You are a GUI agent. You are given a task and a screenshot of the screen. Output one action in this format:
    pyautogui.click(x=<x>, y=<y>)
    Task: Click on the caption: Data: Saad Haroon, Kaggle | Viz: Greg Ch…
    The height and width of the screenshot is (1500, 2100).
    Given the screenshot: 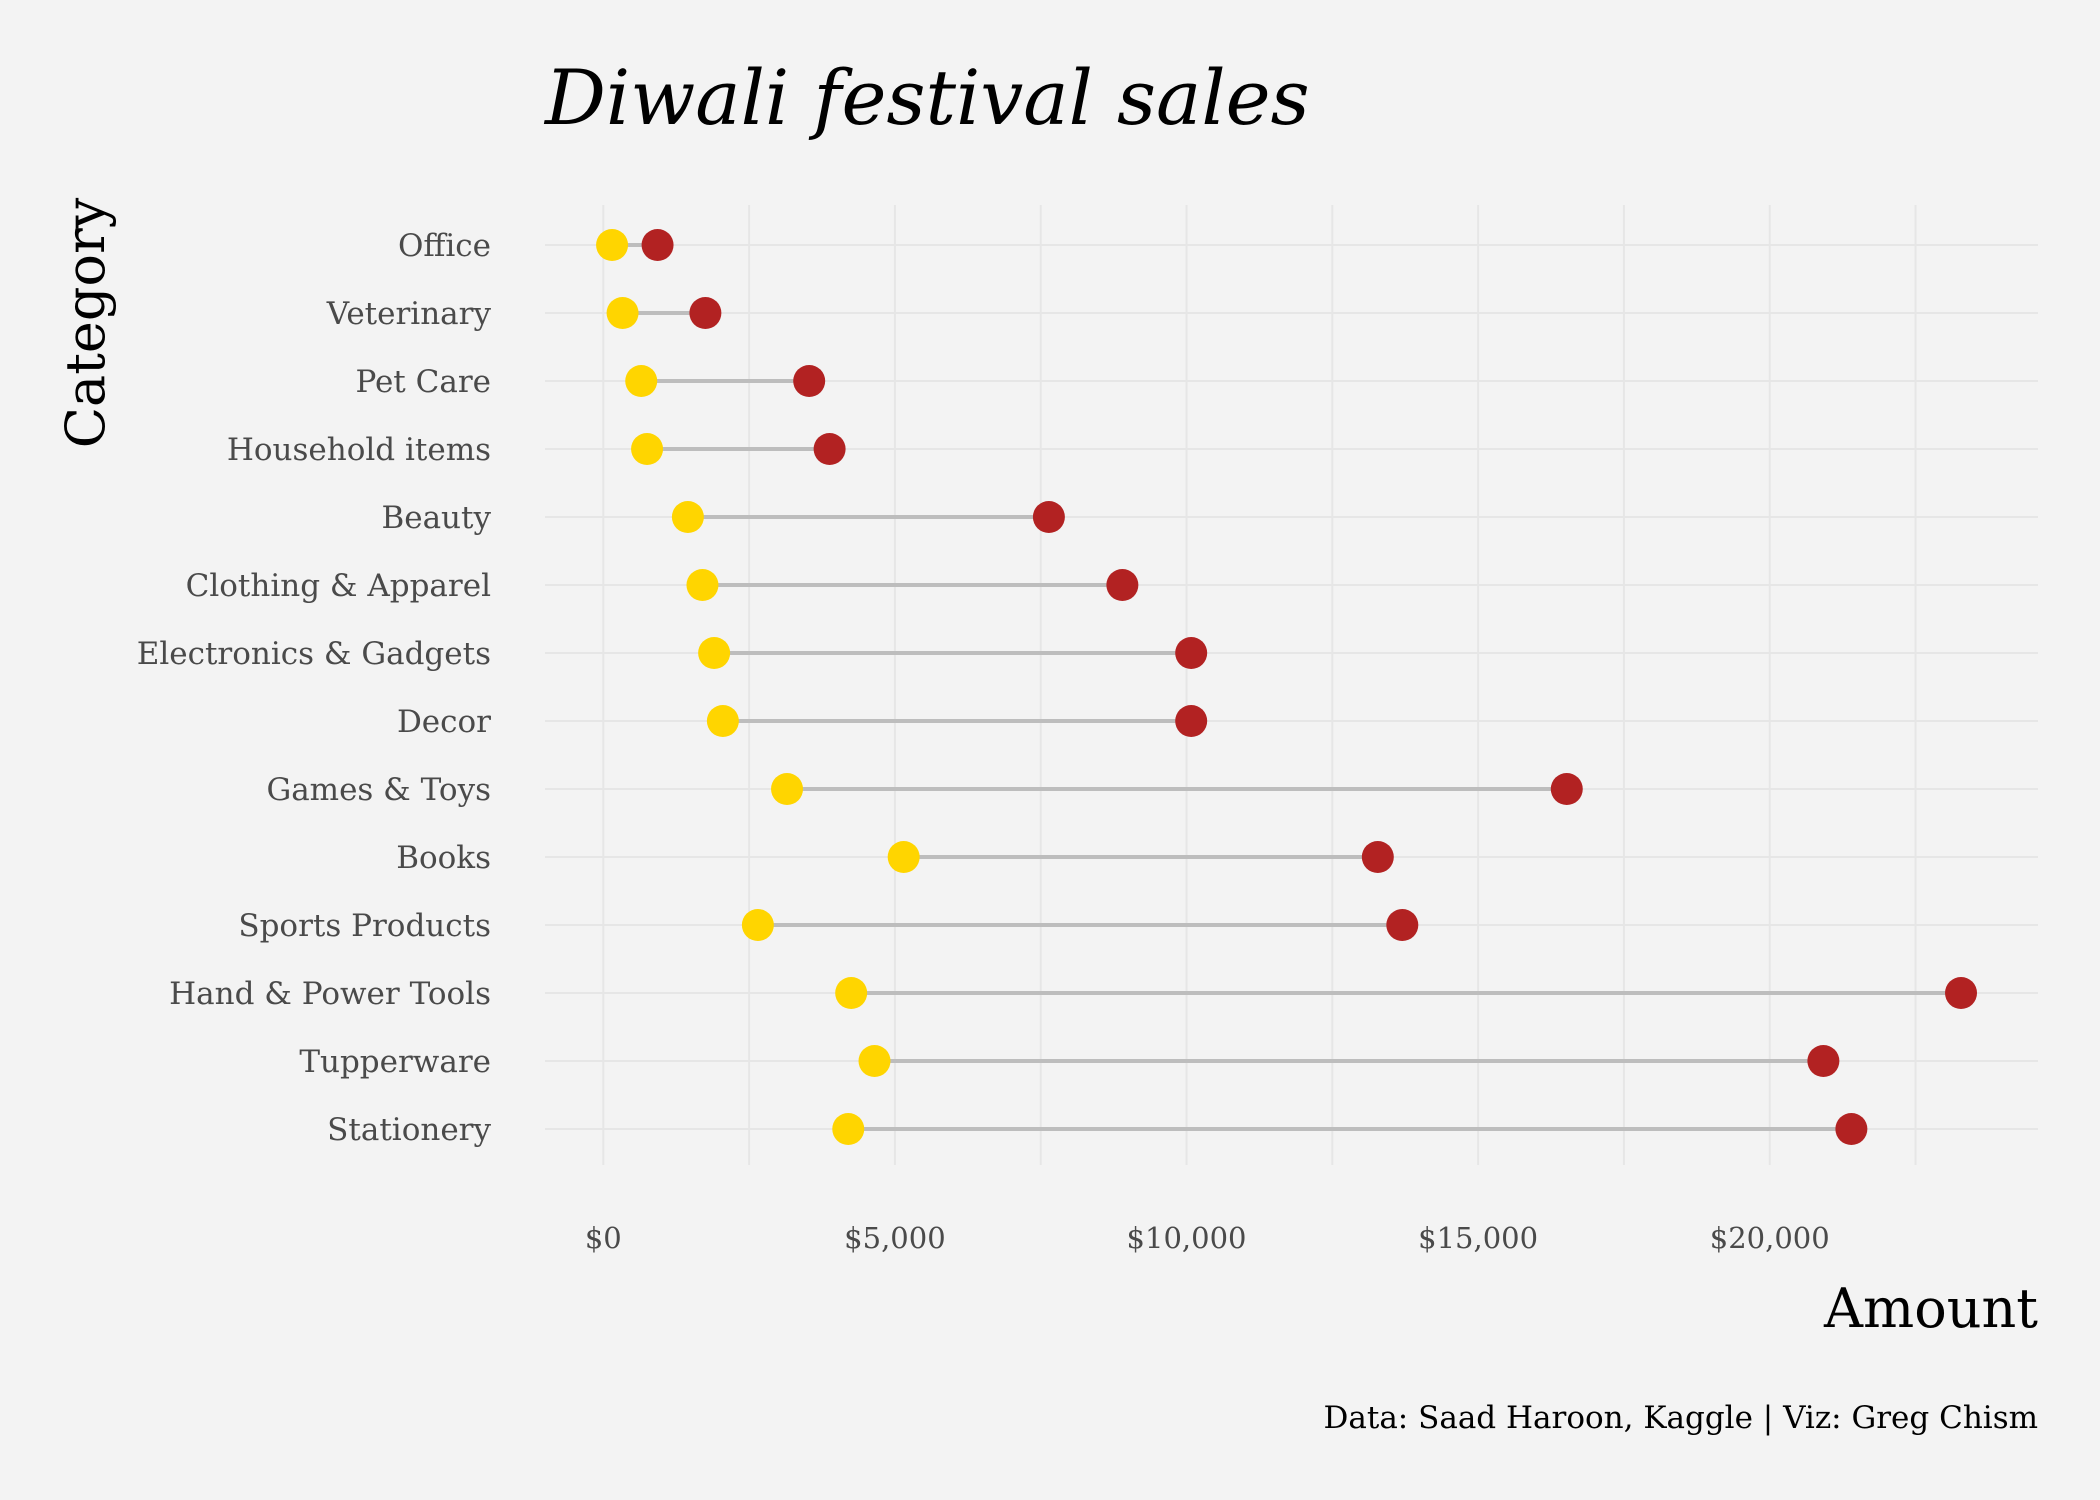 What is the action you would take?
    pyautogui.click(x=1681, y=1418)
    